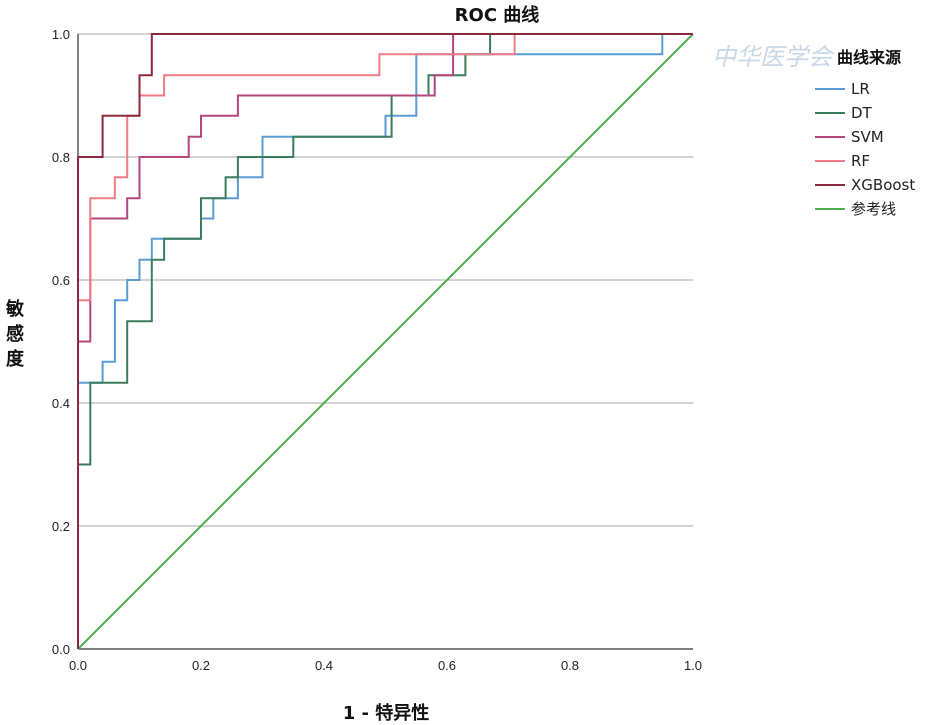  What do you see at coordinates (61, 34) in the screenshot?
I see `y-tick-label-5: 1.0` at bounding box center [61, 34].